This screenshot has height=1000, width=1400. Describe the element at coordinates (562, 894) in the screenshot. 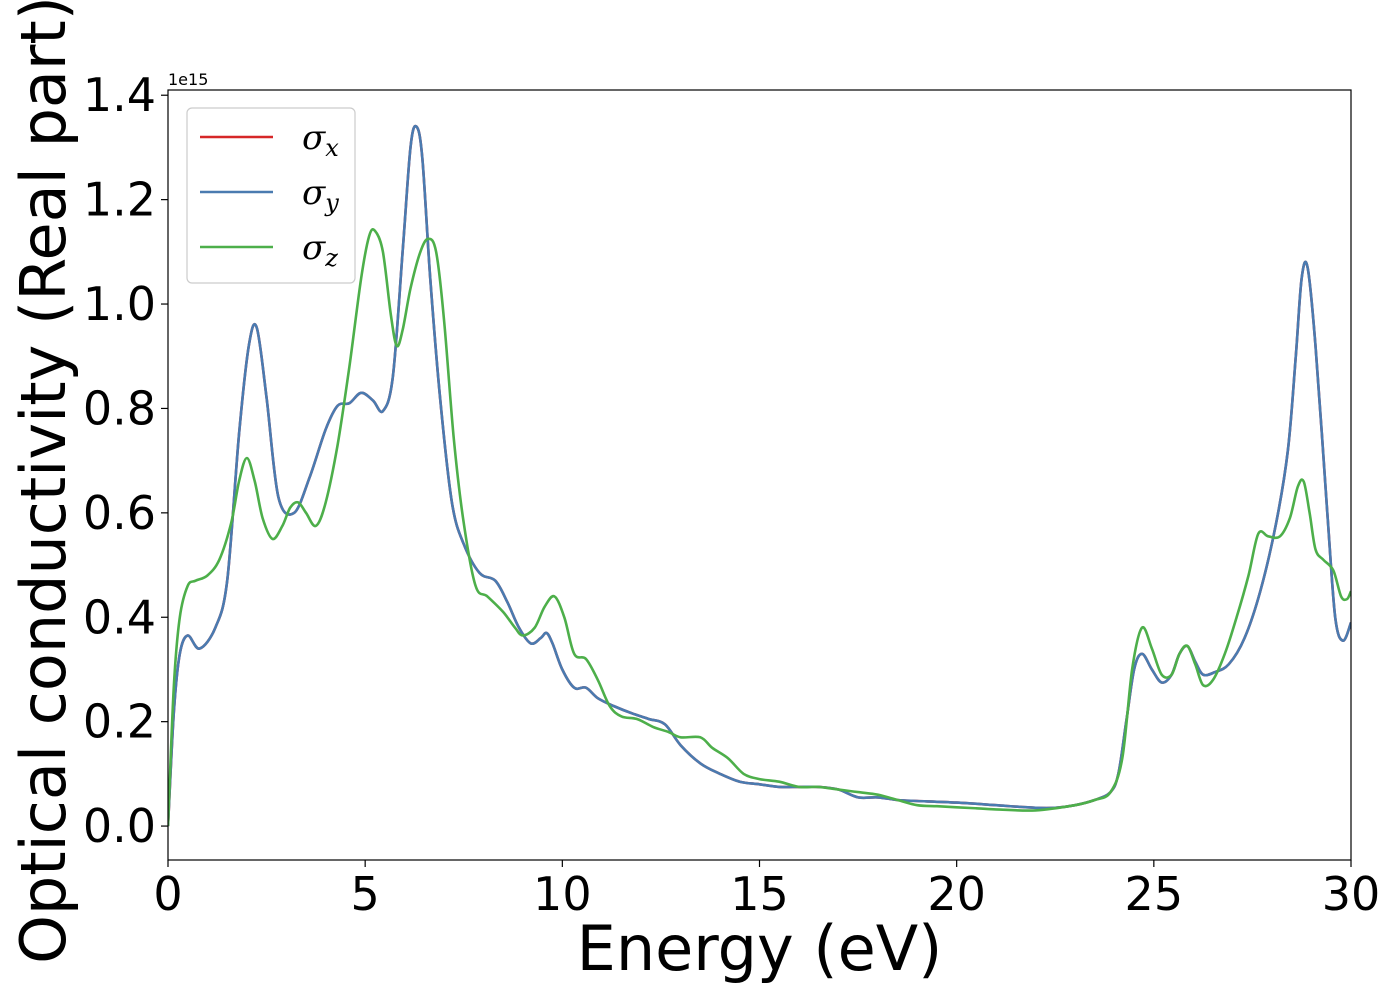

I see `x-tick-label: 10` at that location.